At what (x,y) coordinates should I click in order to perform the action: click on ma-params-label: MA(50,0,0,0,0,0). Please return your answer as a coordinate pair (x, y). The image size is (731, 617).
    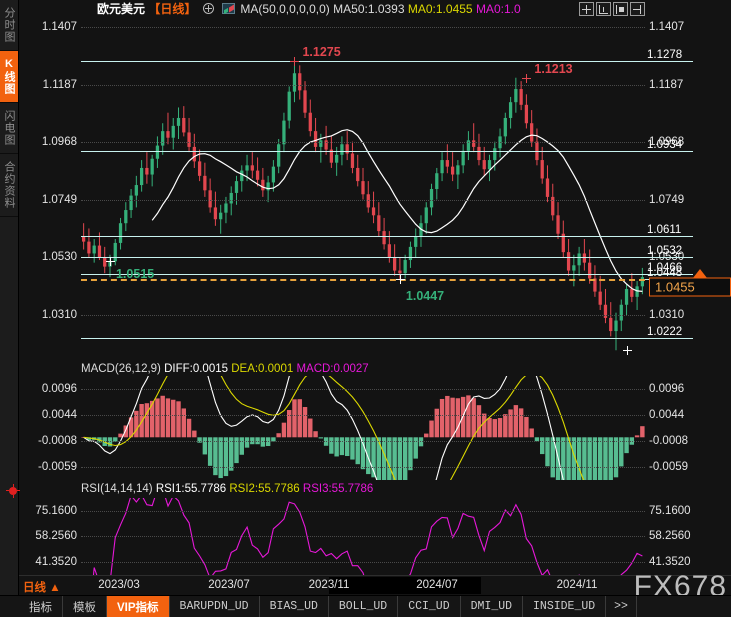
    Looking at the image, I should click on (285, 9).